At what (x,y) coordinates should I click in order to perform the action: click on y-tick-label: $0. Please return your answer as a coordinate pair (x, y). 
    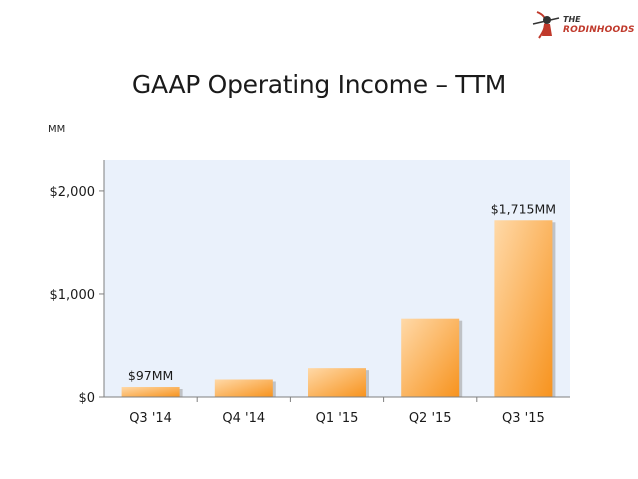
    Looking at the image, I should click on (86, 398).